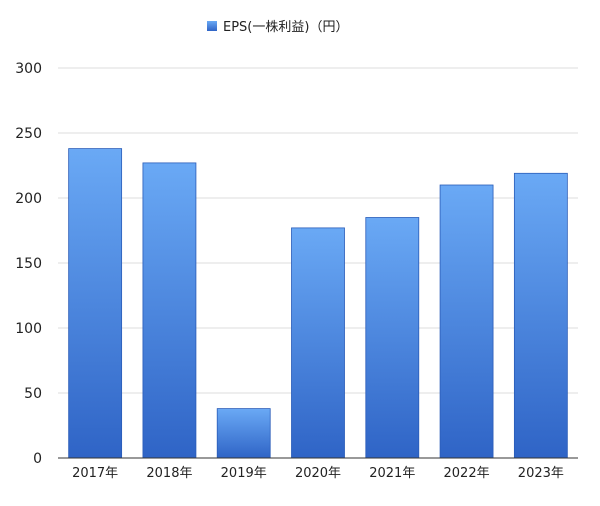  What do you see at coordinates (285, 27) in the screenshot?
I see `legend-label: EPS(一株利益)（円）` at bounding box center [285, 27].